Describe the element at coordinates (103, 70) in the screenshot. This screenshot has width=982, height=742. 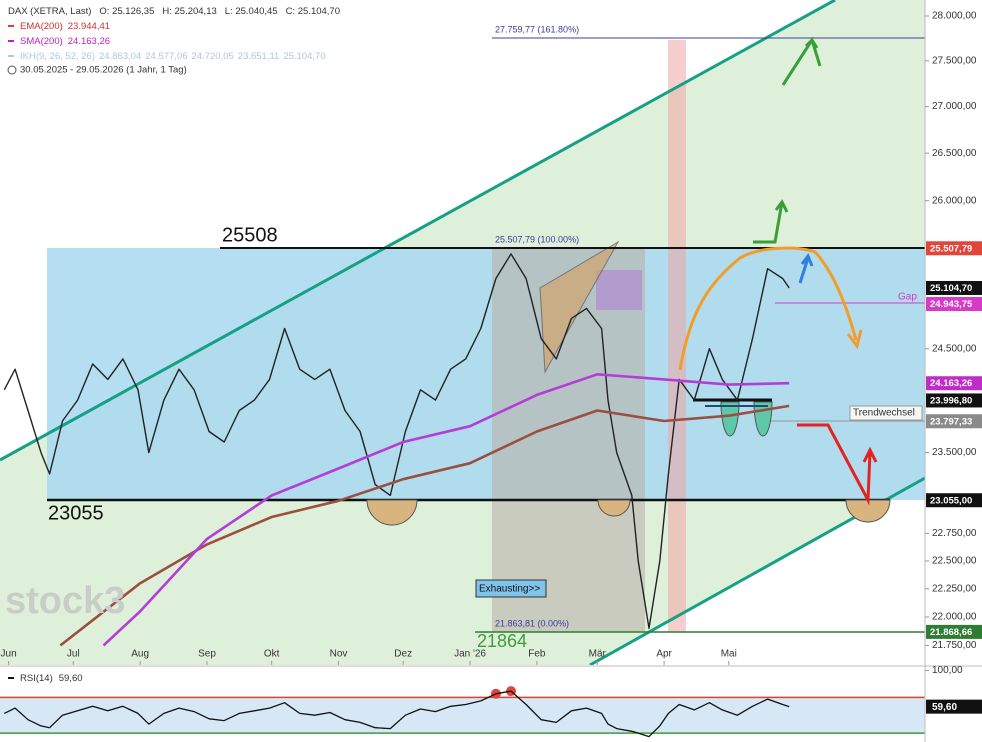
I see `period: 30.05.2025 - 29.05.2026 (1 Jahr, 1 Tag)` at that location.